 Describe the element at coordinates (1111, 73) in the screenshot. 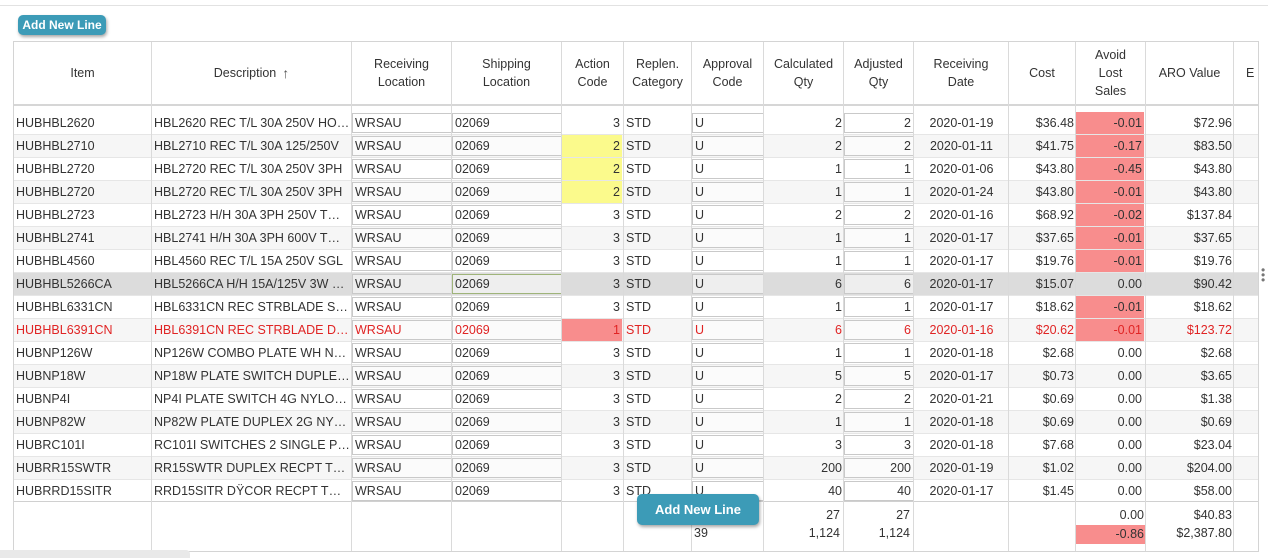

I see `column-header-avoid: Avoid Lost Sales` at that location.